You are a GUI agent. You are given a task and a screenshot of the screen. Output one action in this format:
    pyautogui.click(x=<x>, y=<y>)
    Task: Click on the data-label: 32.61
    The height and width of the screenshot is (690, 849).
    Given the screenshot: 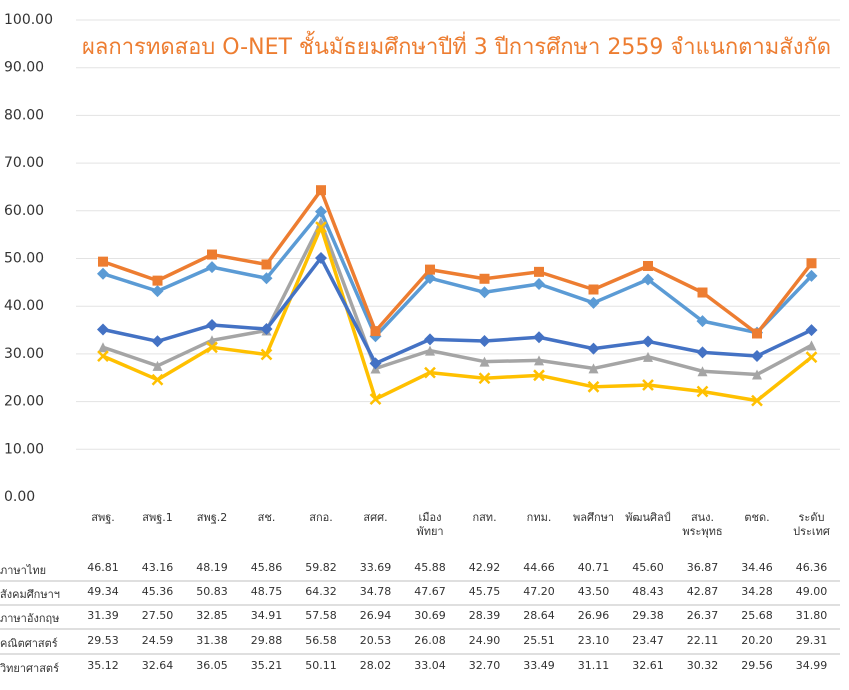 What is the action you would take?
    pyautogui.click(x=648, y=665)
    